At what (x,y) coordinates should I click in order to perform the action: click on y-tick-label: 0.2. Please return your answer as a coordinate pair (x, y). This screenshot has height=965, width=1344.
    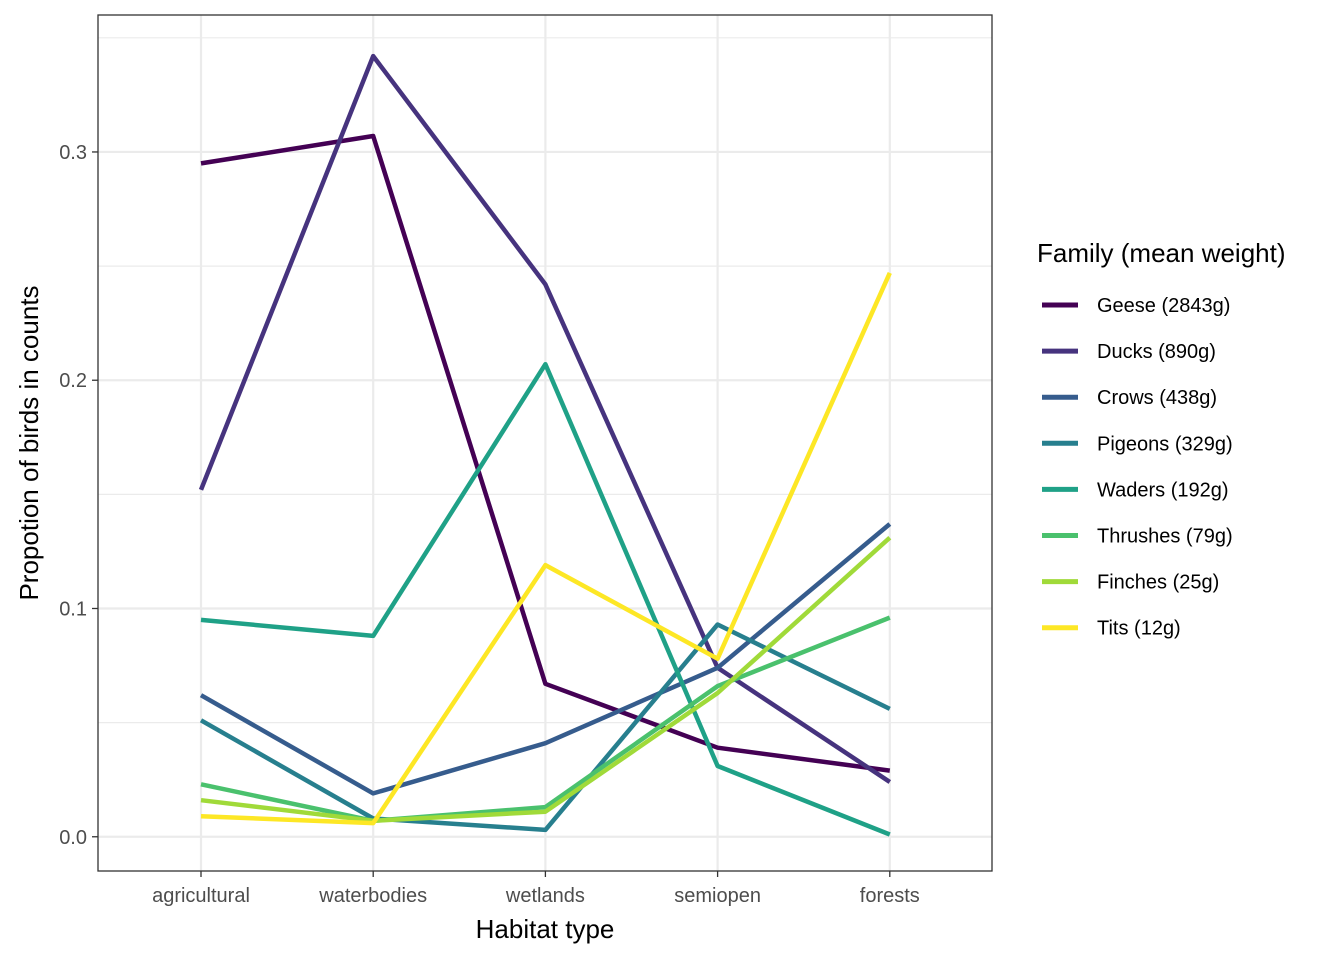
    Looking at the image, I should click on (73, 381).